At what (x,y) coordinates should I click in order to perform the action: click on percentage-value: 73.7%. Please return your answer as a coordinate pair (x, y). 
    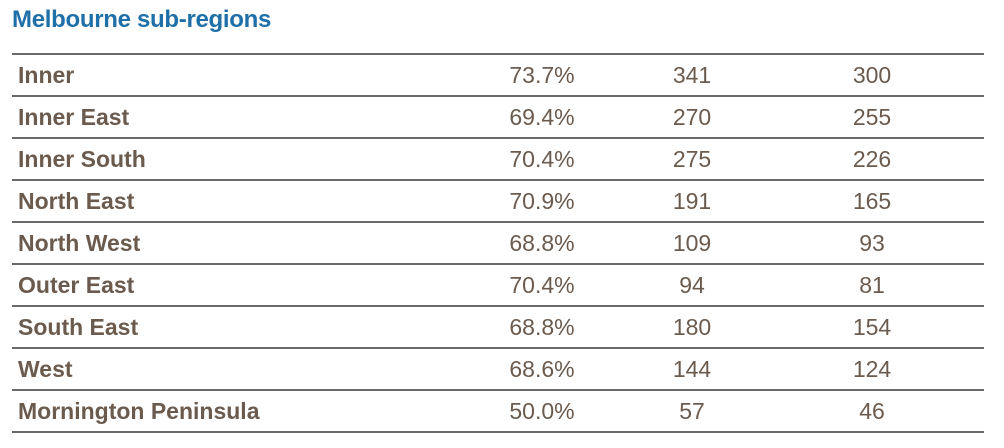
    Looking at the image, I should click on (542, 75).